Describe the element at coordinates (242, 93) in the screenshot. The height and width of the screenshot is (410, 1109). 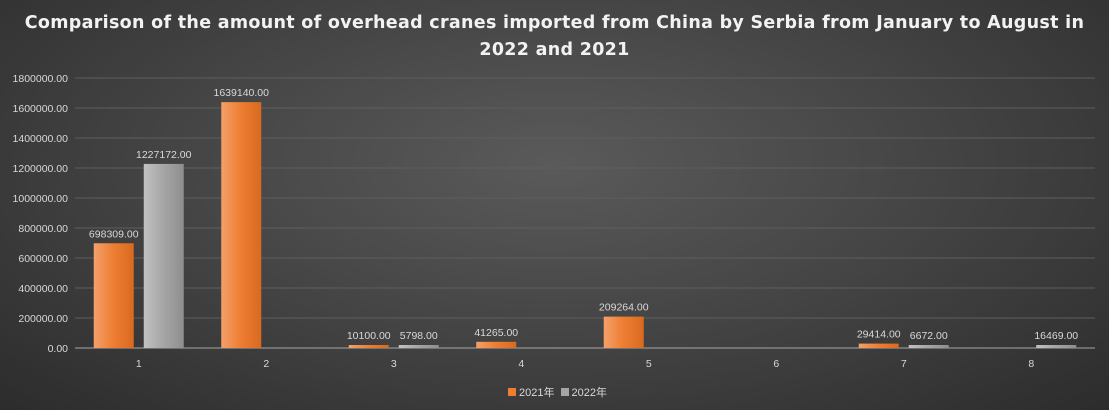
I see `data-label: 1639140.00` at that location.